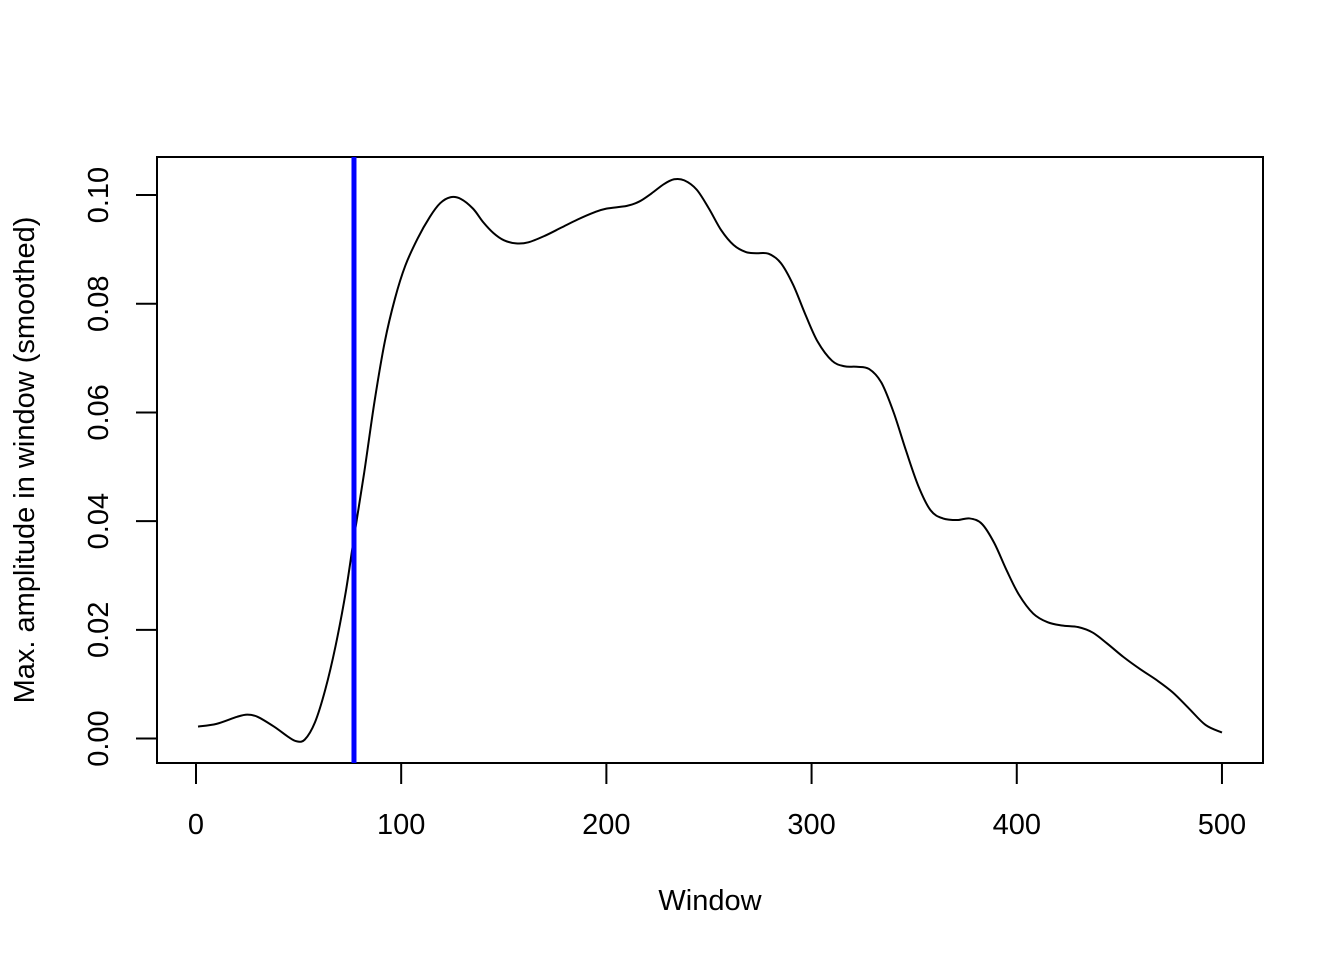 The image size is (1344, 960). Describe the element at coordinates (99, 304) in the screenshot. I see `y-tick-label: 0.08` at that location.